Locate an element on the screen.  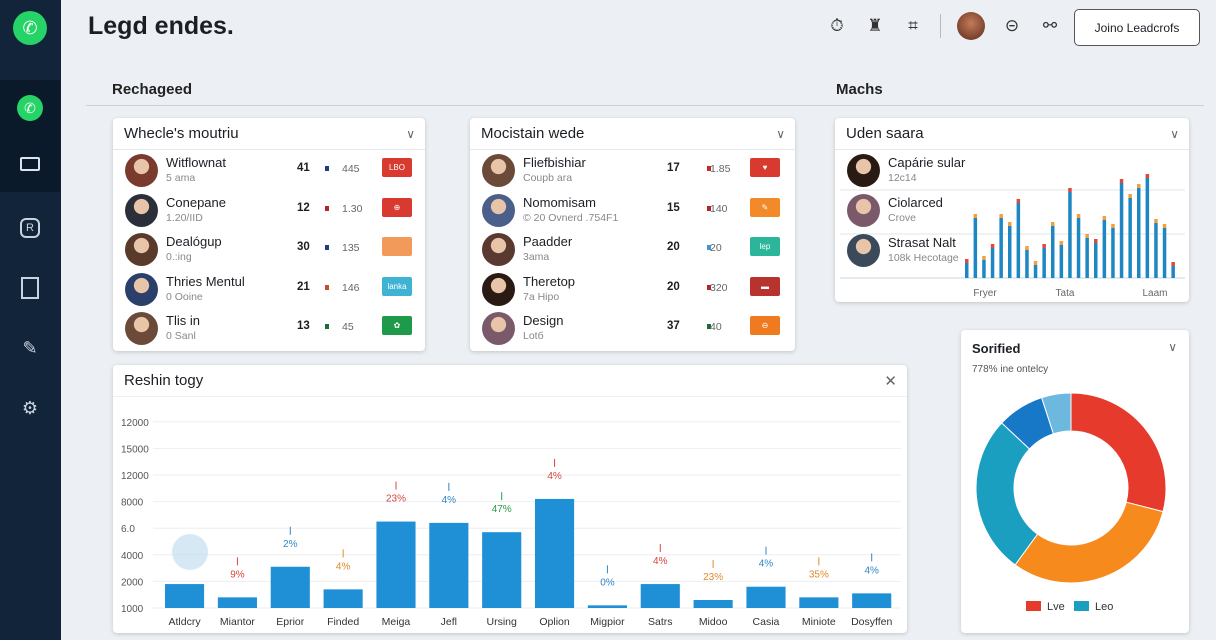
list-item: Capárie sular 12c14 is located at coordinates (1012, 171).